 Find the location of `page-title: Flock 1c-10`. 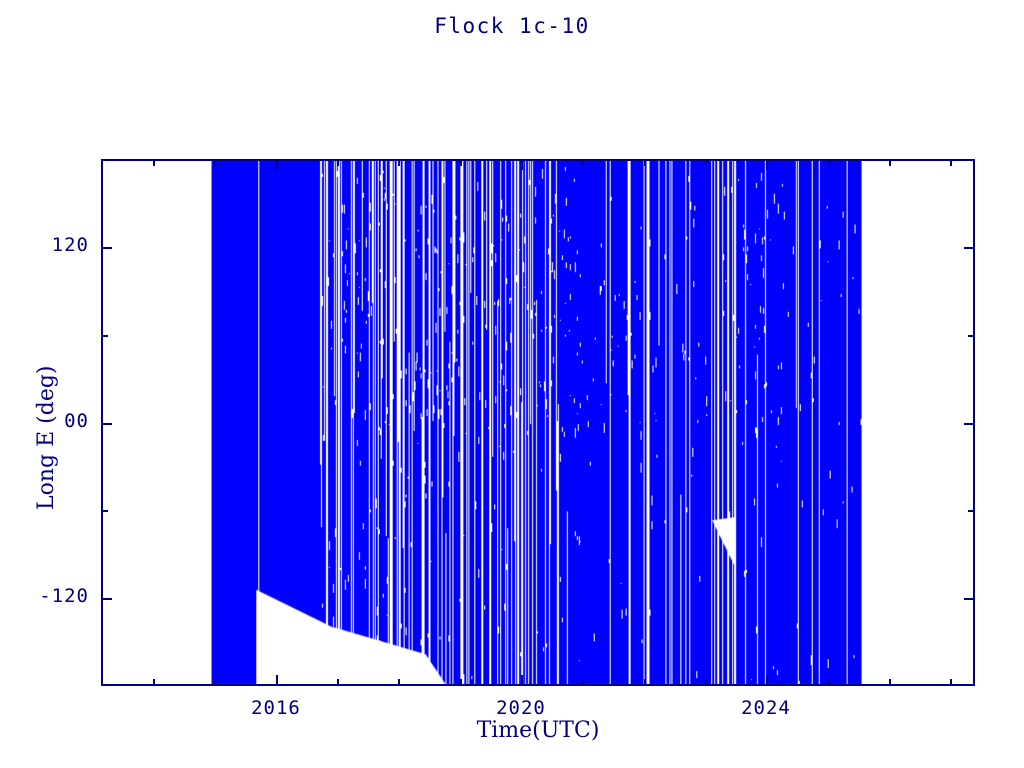

page-title: Flock 1c-10 is located at coordinates (512, 26).